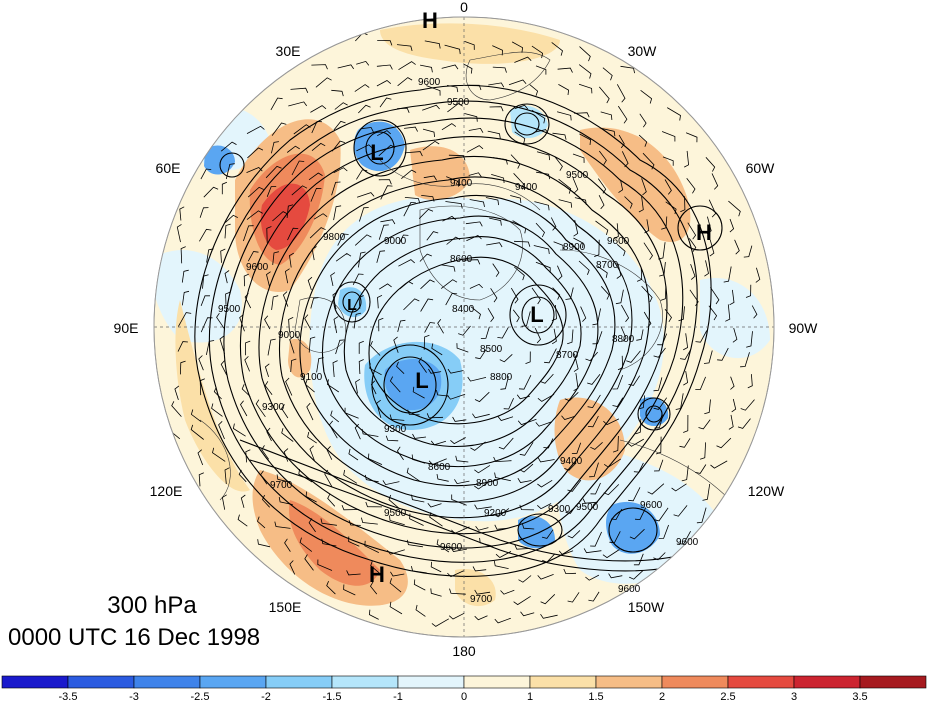 Image resolution: width=928 pixels, height=702 pixels. What do you see at coordinates (429, 82) in the screenshot?
I see `contour-label: 9600` at bounding box center [429, 82].